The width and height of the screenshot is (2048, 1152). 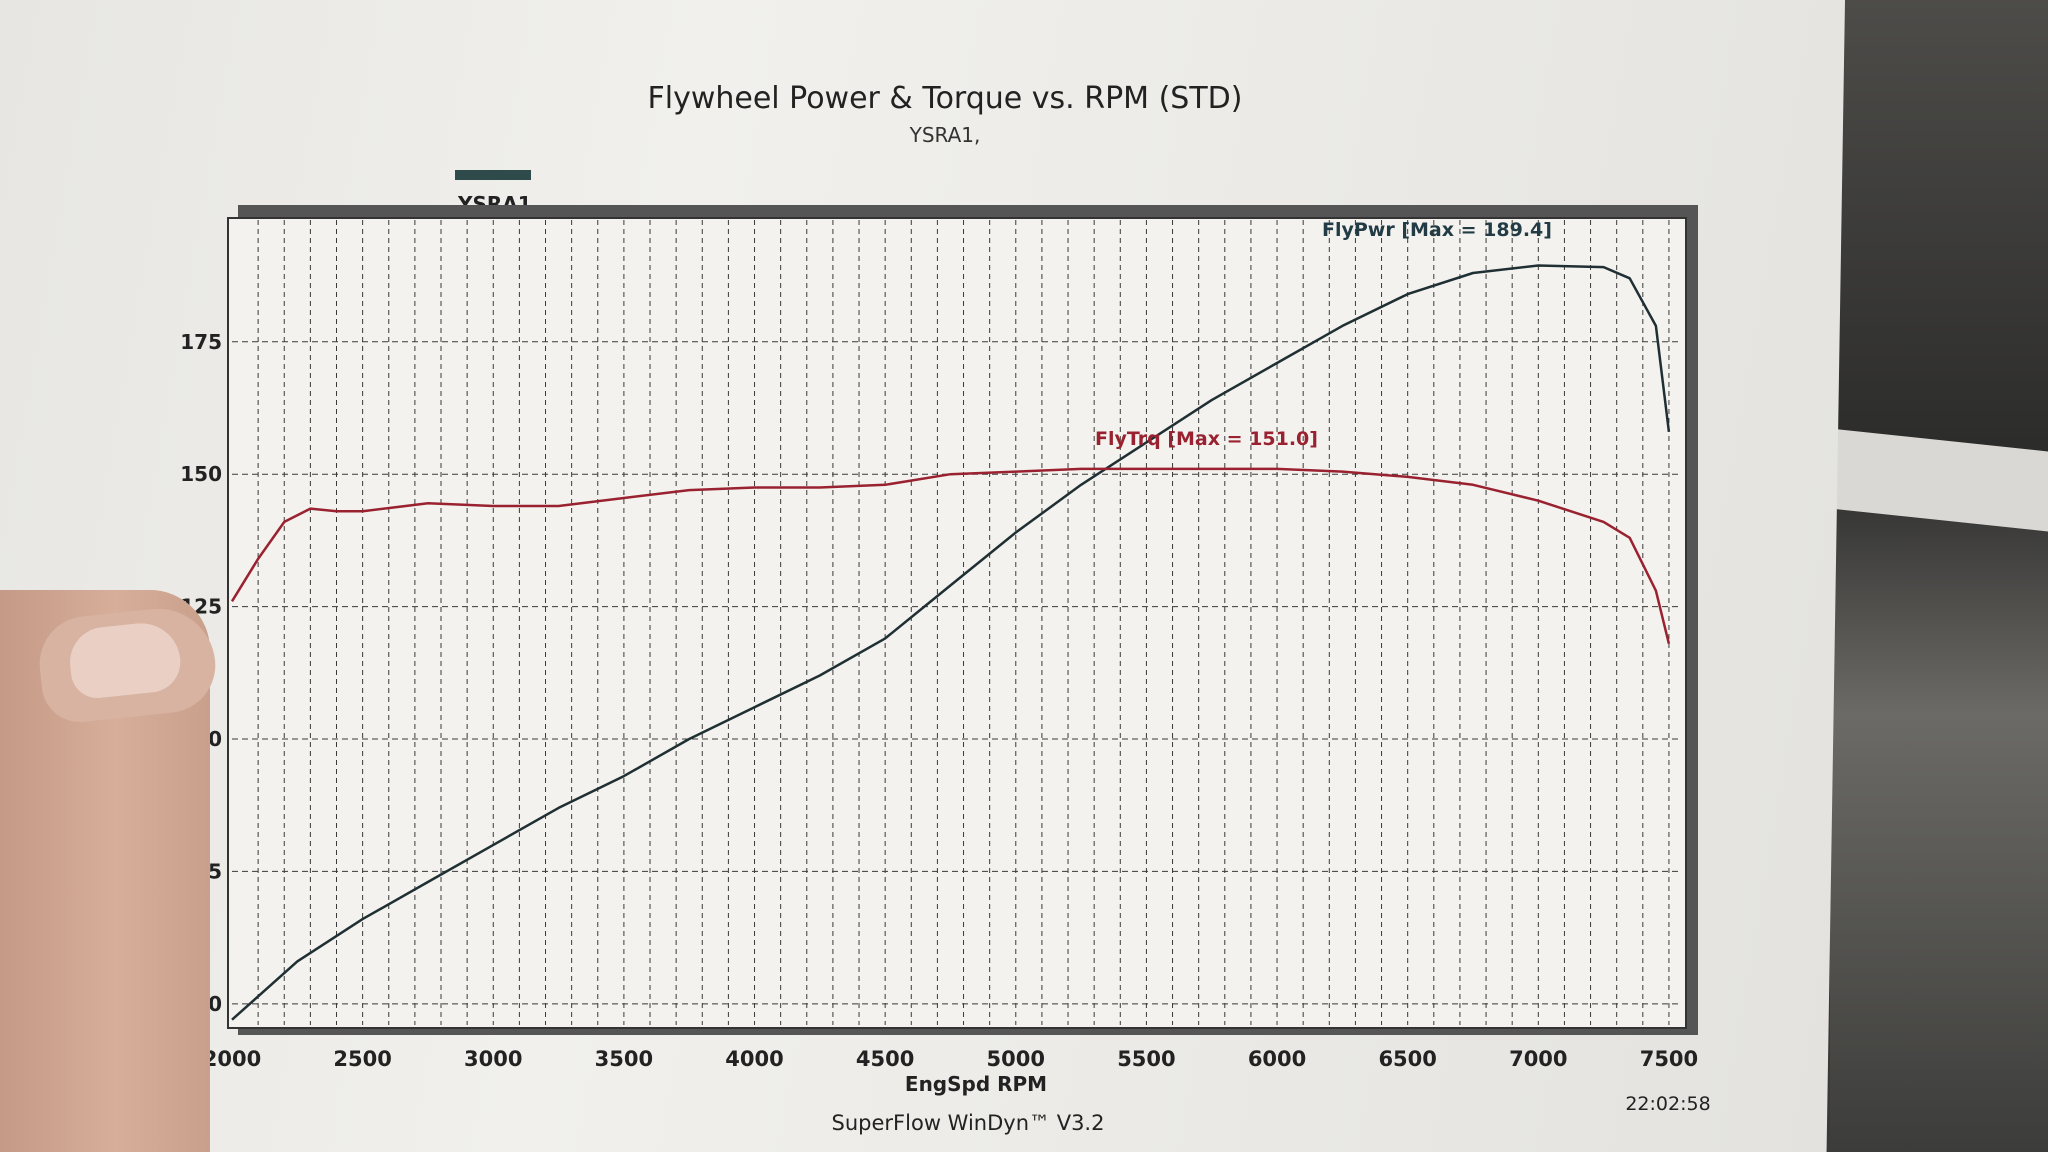 What do you see at coordinates (493, 175) in the screenshot?
I see `legend-swatch` at bounding box center [493, 175].